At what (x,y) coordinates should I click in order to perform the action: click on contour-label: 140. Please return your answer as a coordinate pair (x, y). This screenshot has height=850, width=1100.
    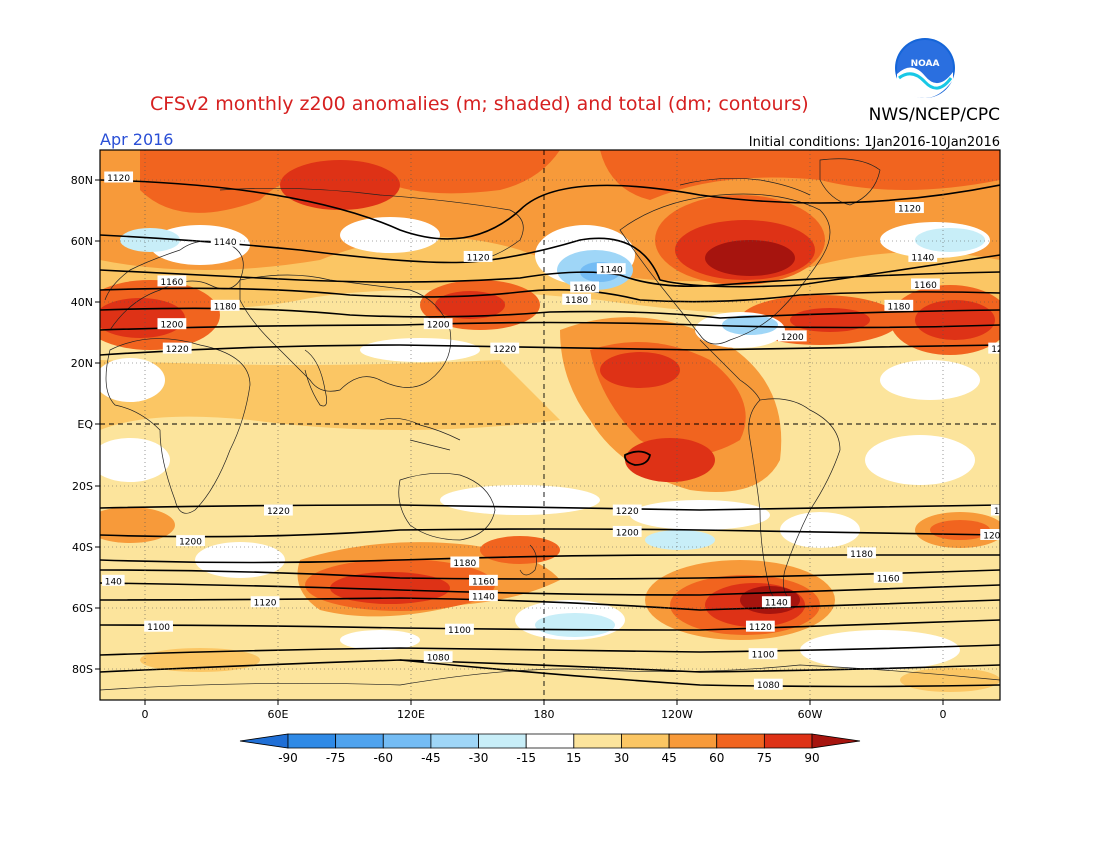
    Looking at the image, I should click on (113, 580).